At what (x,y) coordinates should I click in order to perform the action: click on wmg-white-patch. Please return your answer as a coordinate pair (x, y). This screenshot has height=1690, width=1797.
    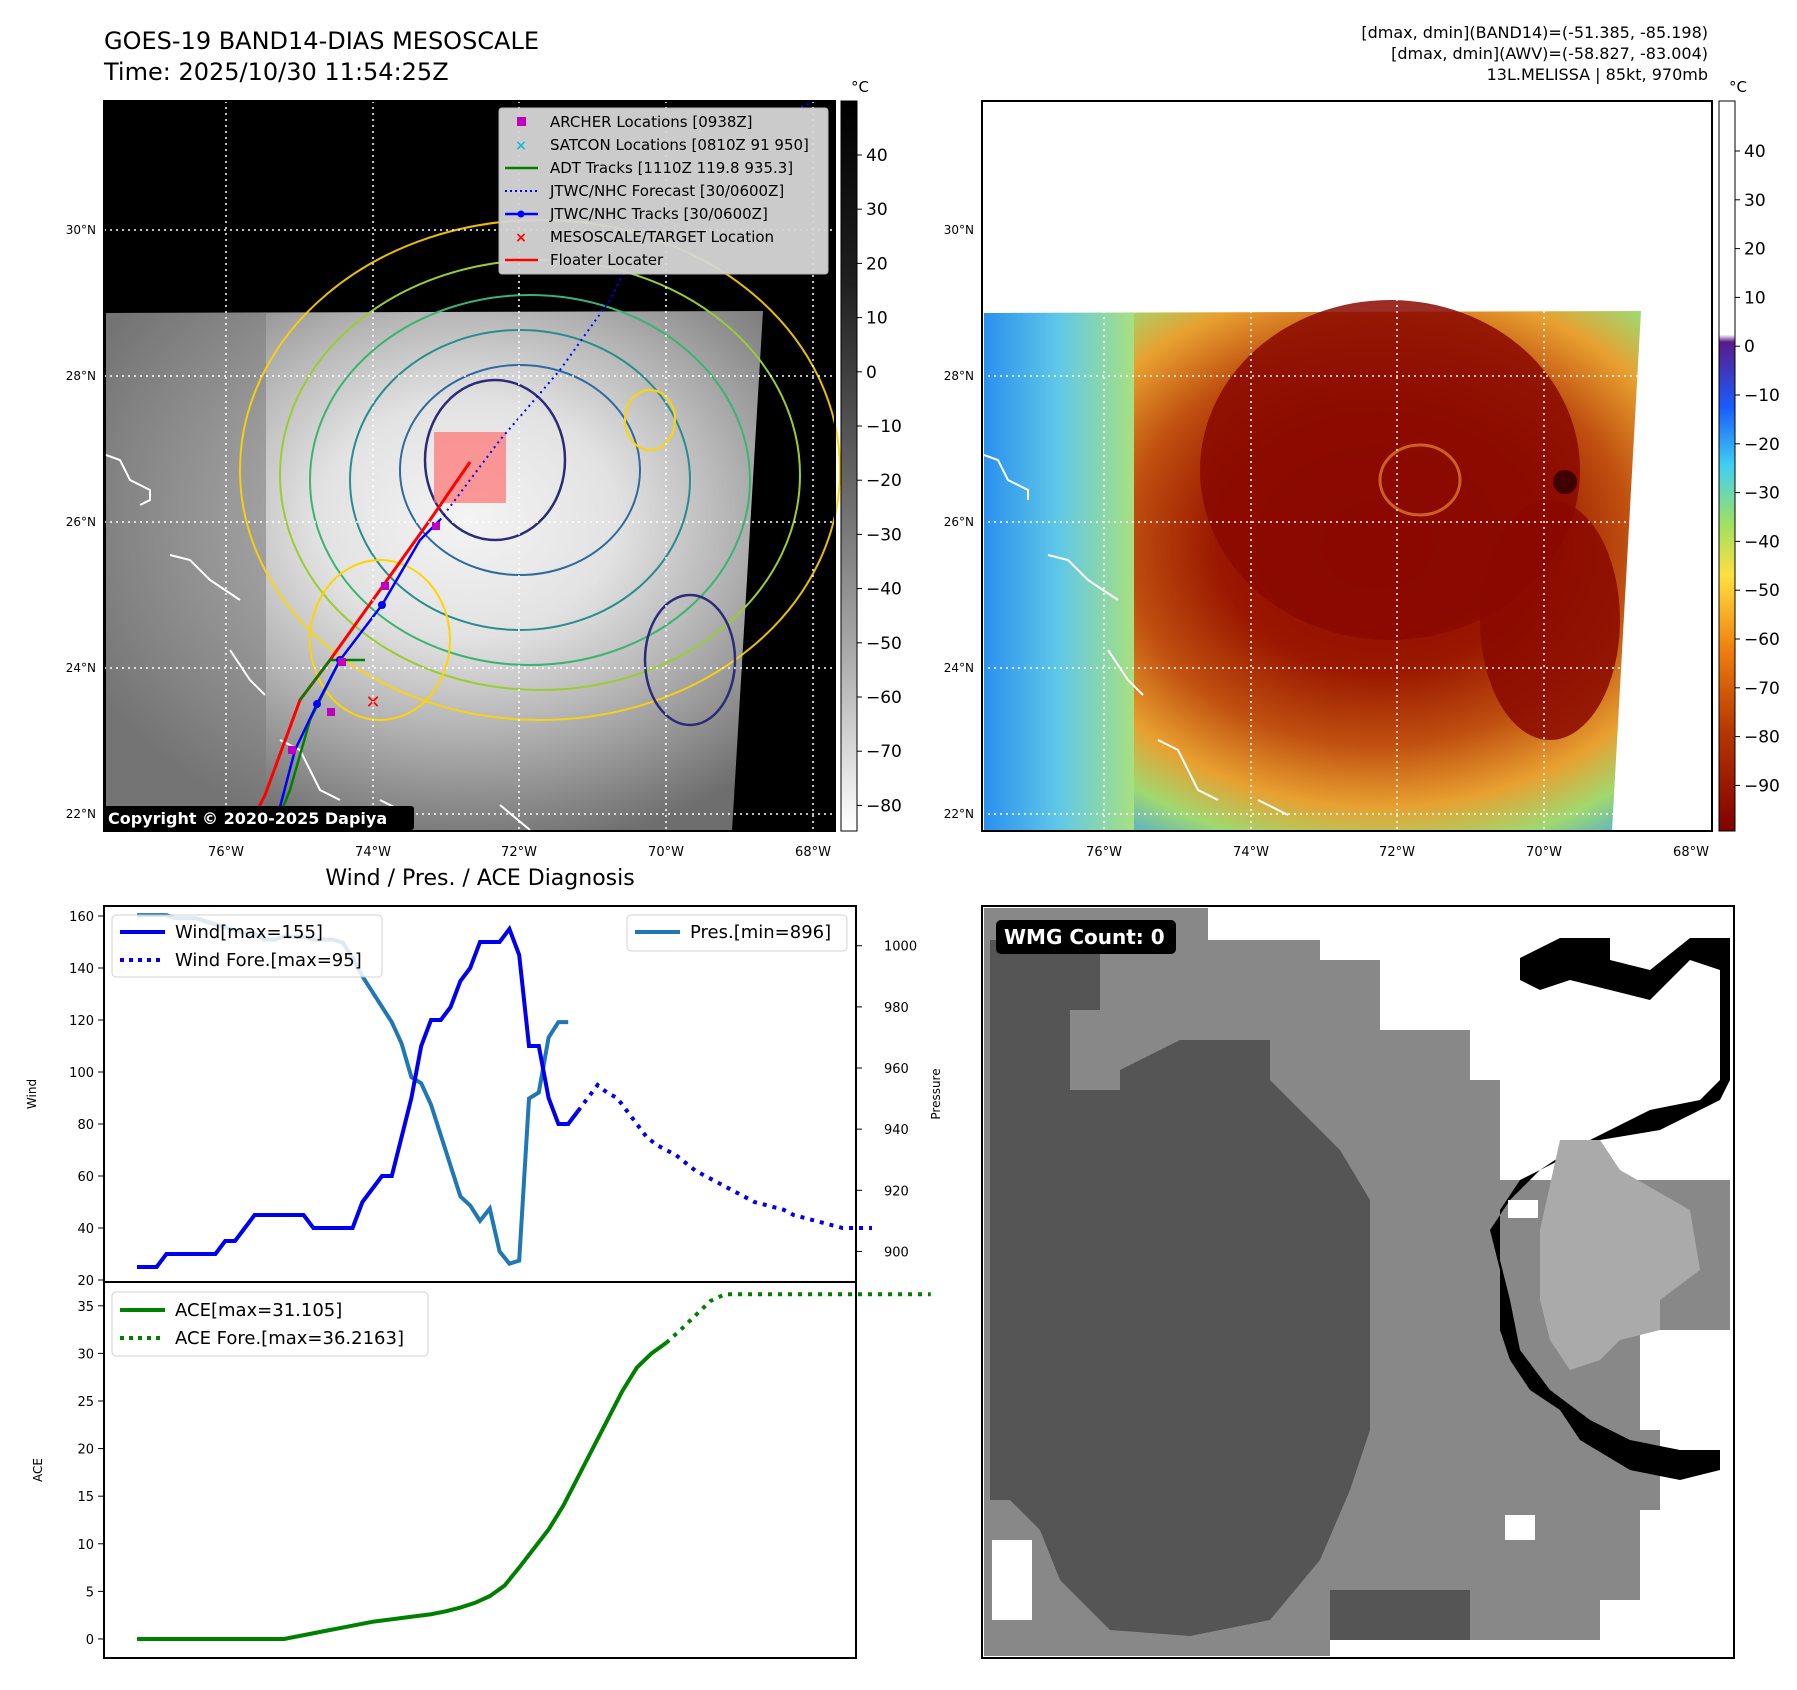
    Looking at the image, I should click on (1520, 1527).